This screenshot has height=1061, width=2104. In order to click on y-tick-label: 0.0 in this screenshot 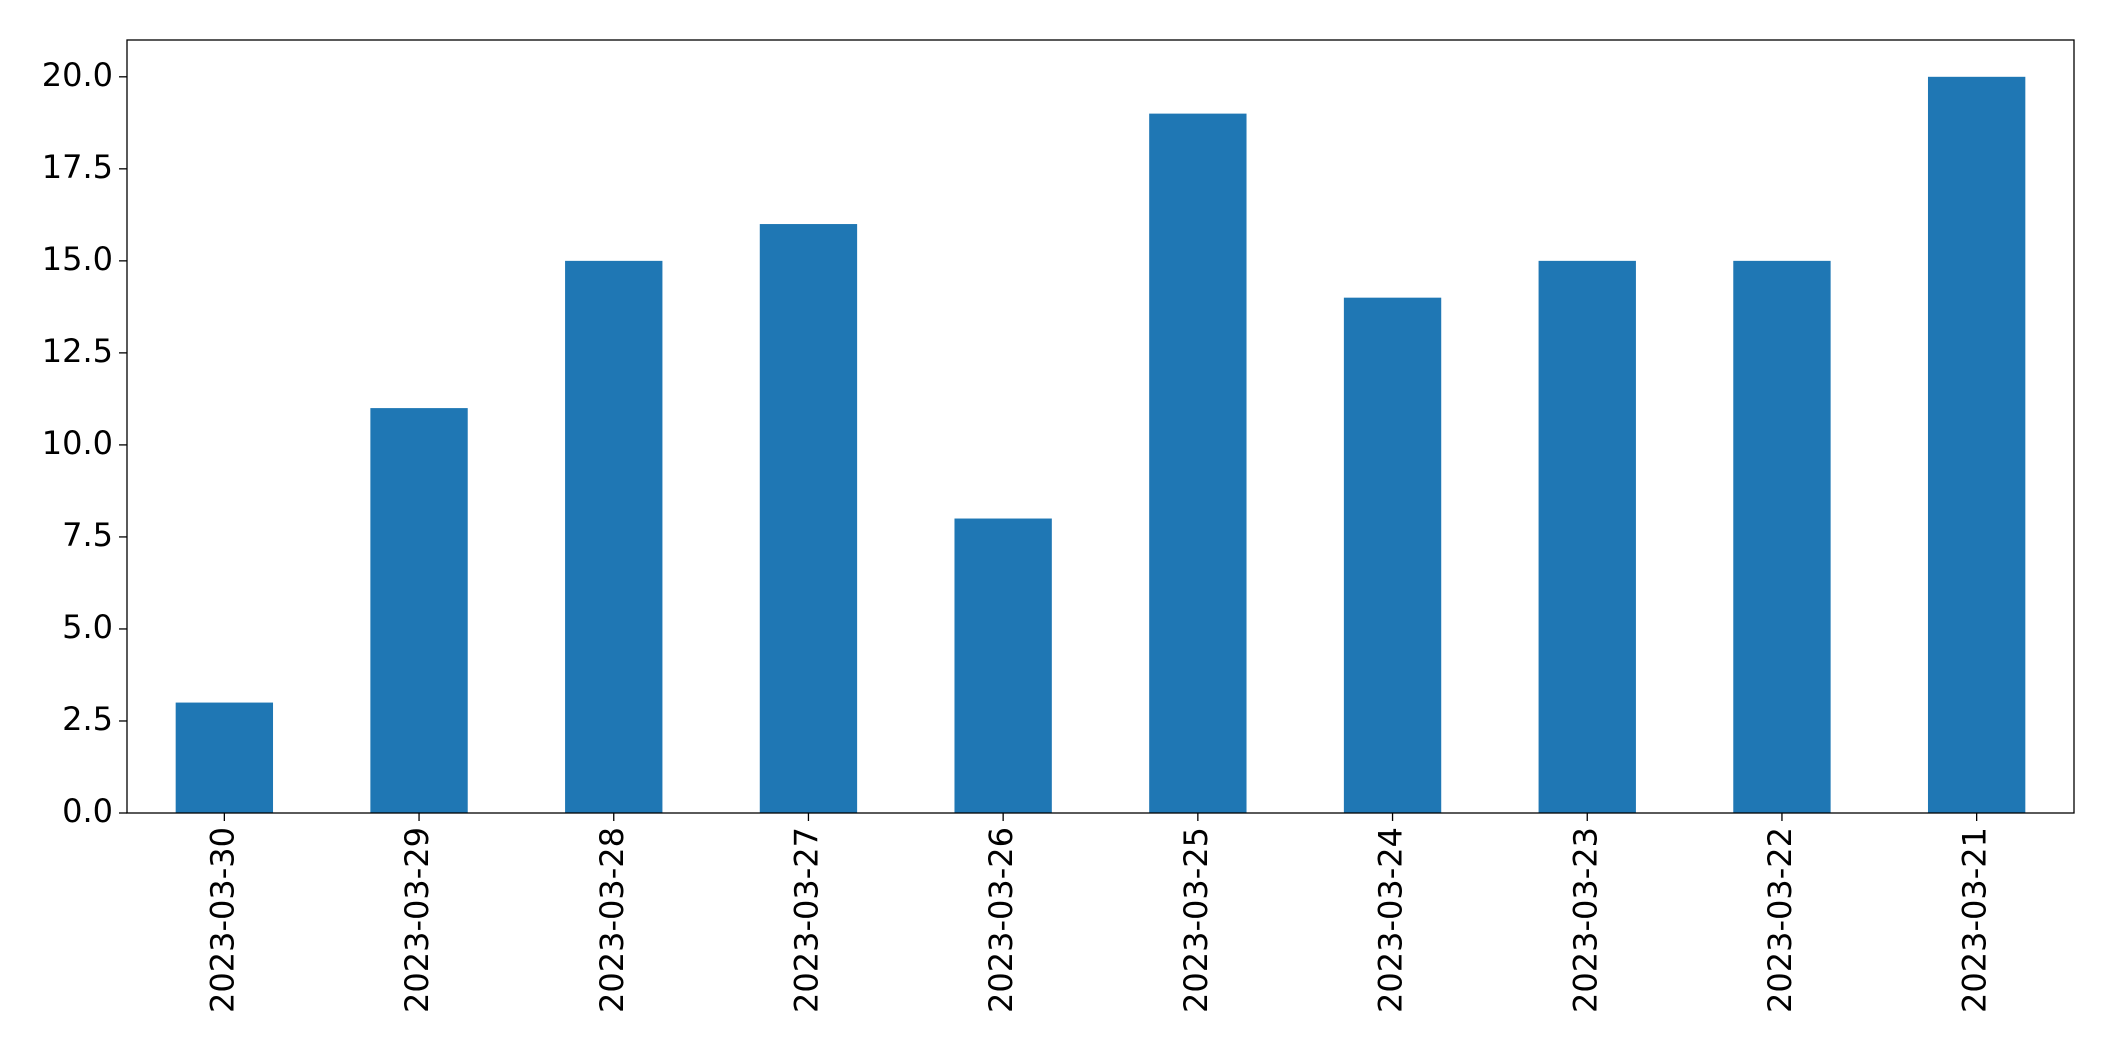, I will do `click(87, 811)`.